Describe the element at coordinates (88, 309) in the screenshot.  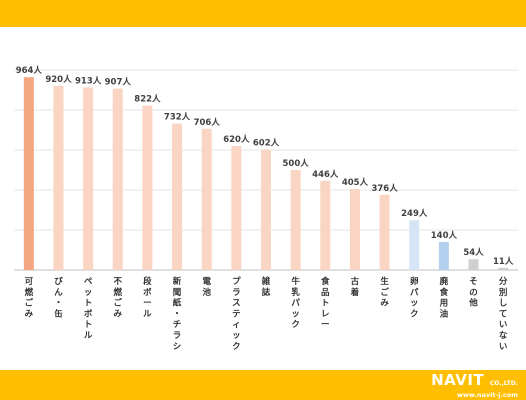
I see `category-label: ペットボトル` at that location.